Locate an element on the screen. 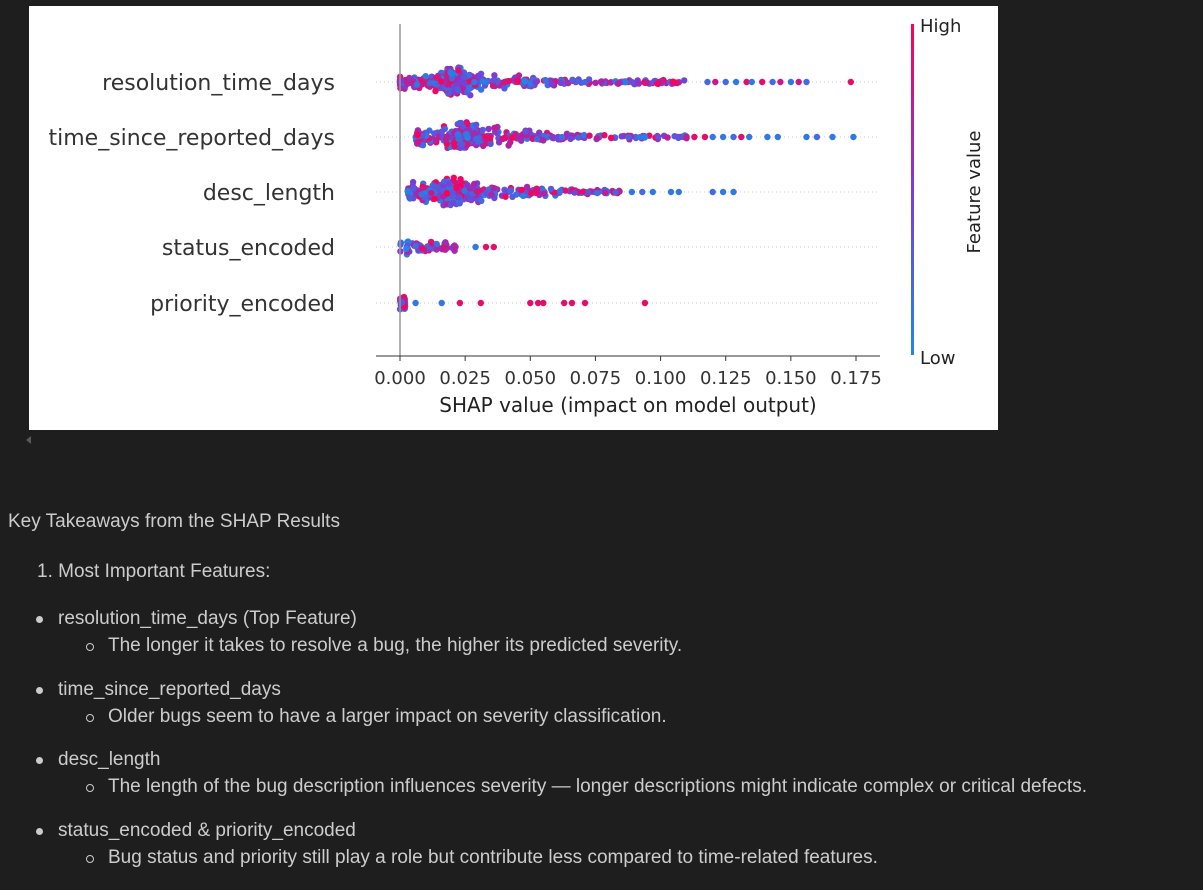 This screenshot has height=890, width=1203. feature-label: resolution_time_days is located at coordinates (218, 83).